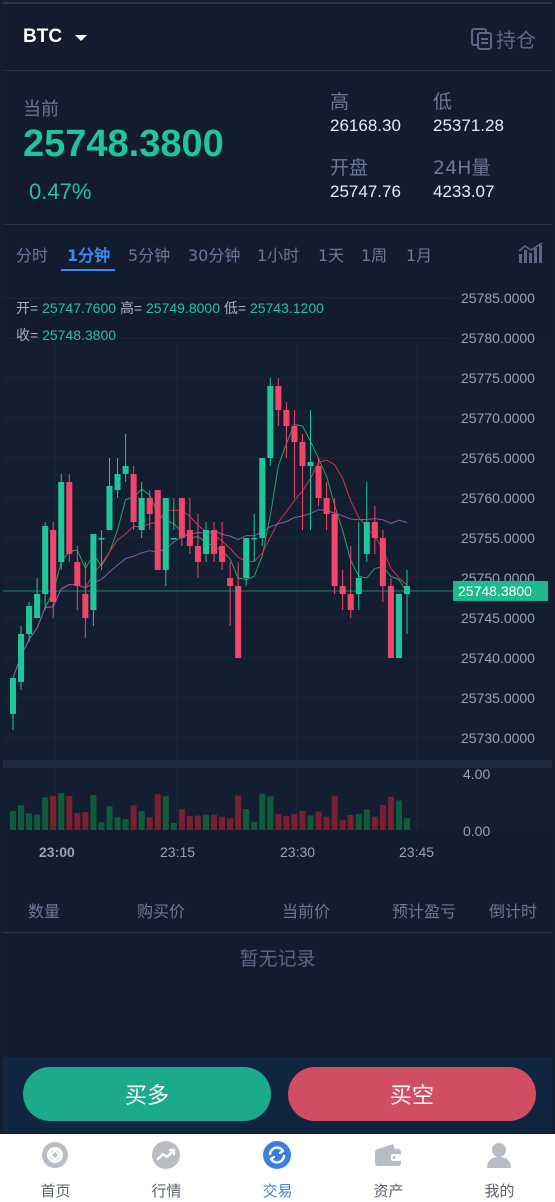  What do you see at coordinates (498, 418) in the screenshot?
I see `price-tick-label: 25770.0000` at bounding box center [498, 418].